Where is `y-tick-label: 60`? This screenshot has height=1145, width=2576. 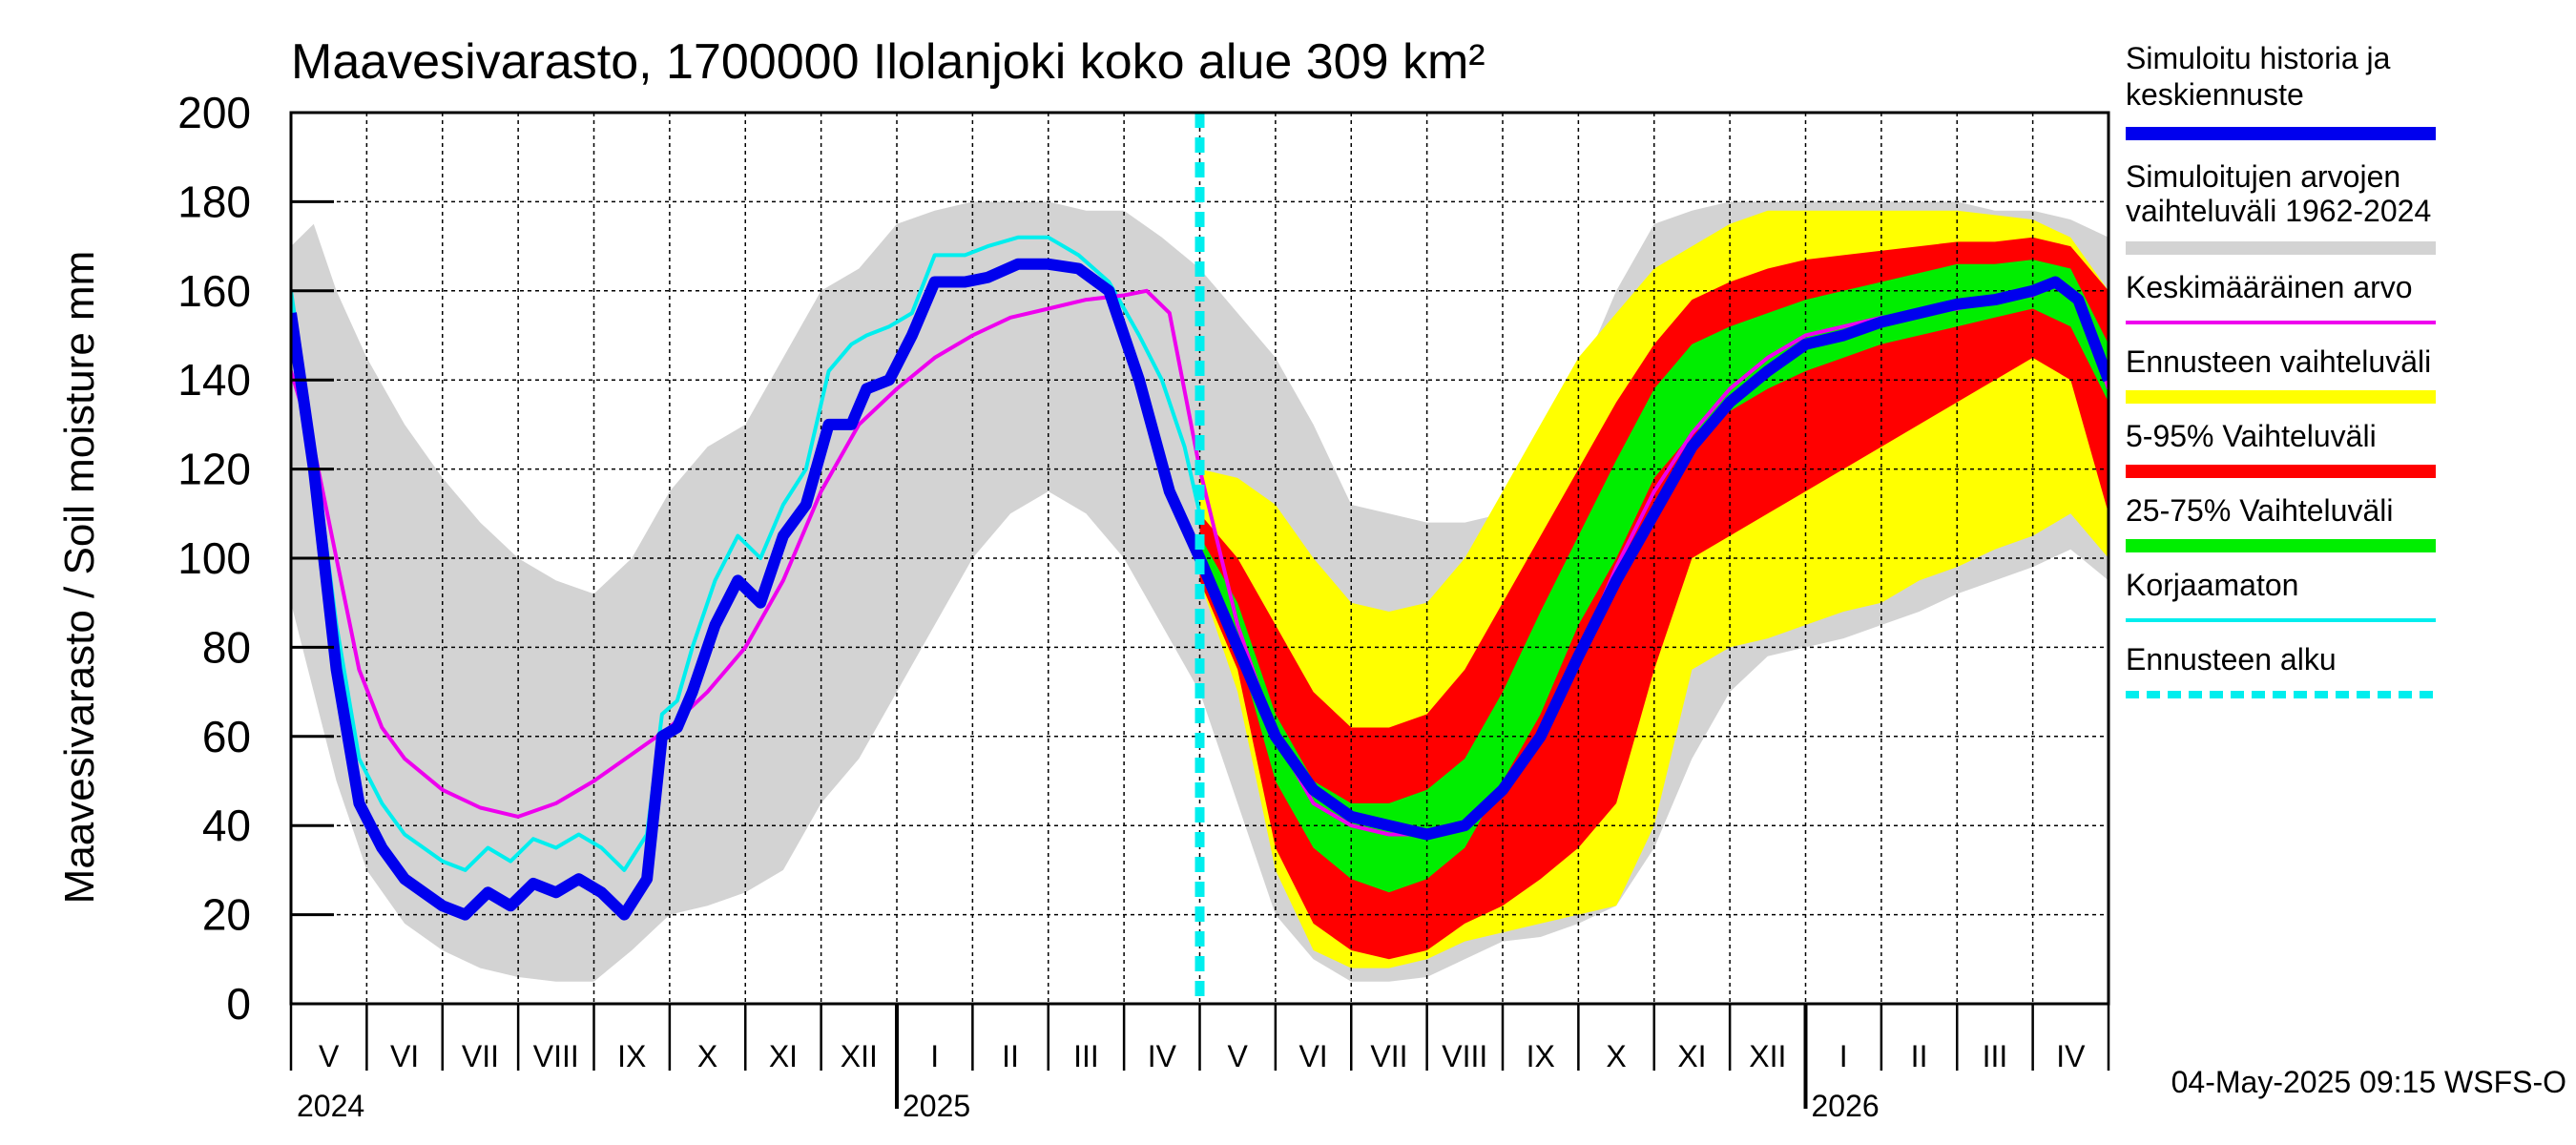 y-tick-label: 60 is located at coordinates (226, 736).